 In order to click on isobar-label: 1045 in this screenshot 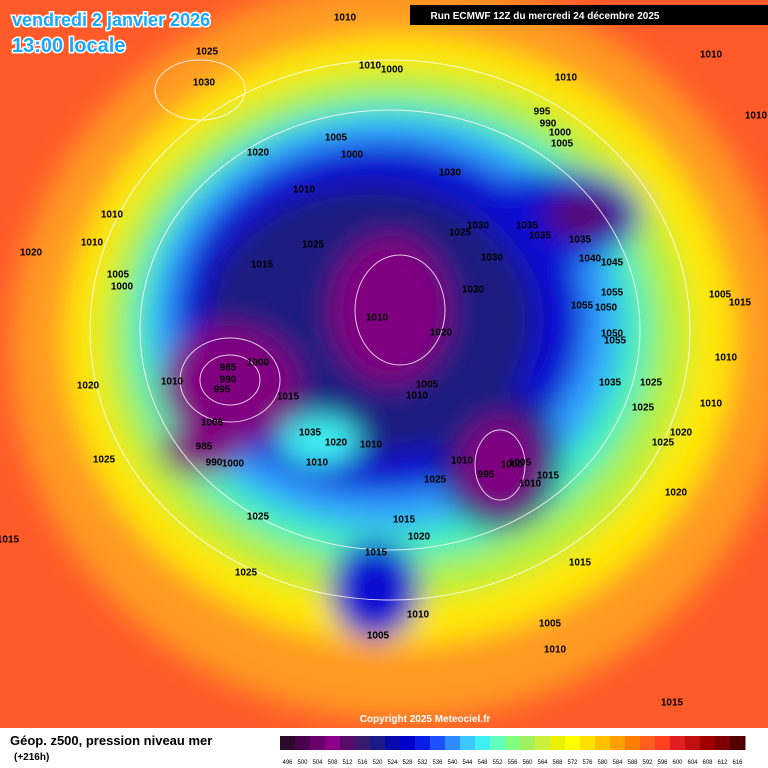, I will do `click(612, 263)`.